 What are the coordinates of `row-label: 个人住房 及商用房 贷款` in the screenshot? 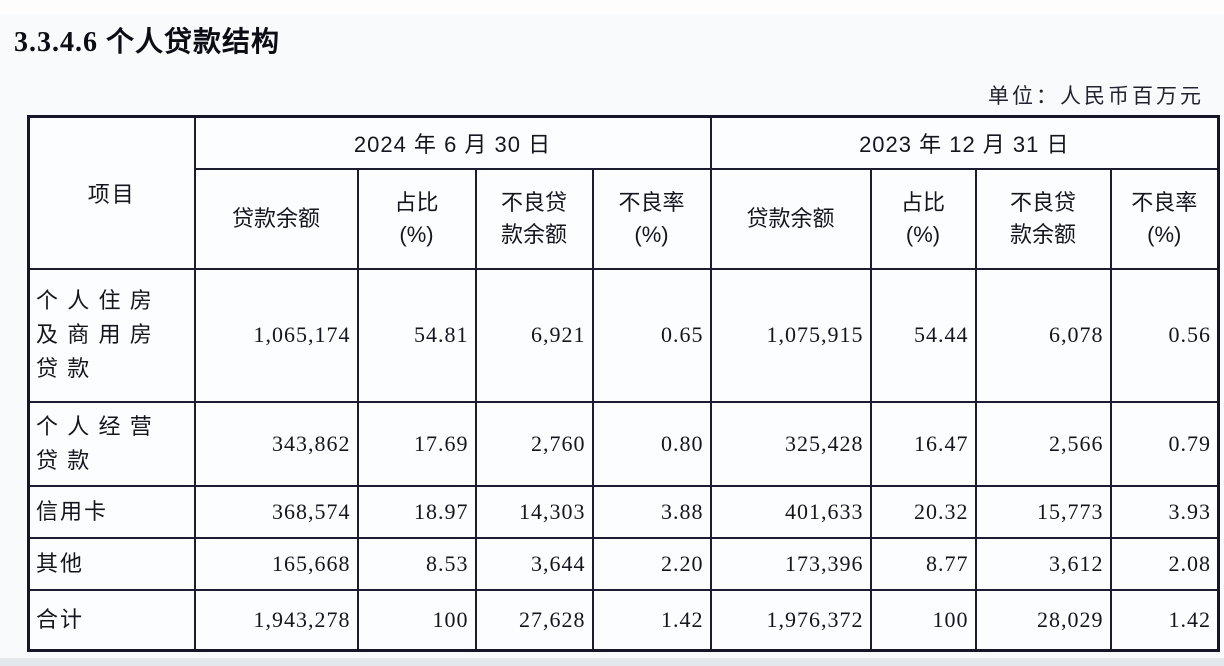 It's located at (111, 335).